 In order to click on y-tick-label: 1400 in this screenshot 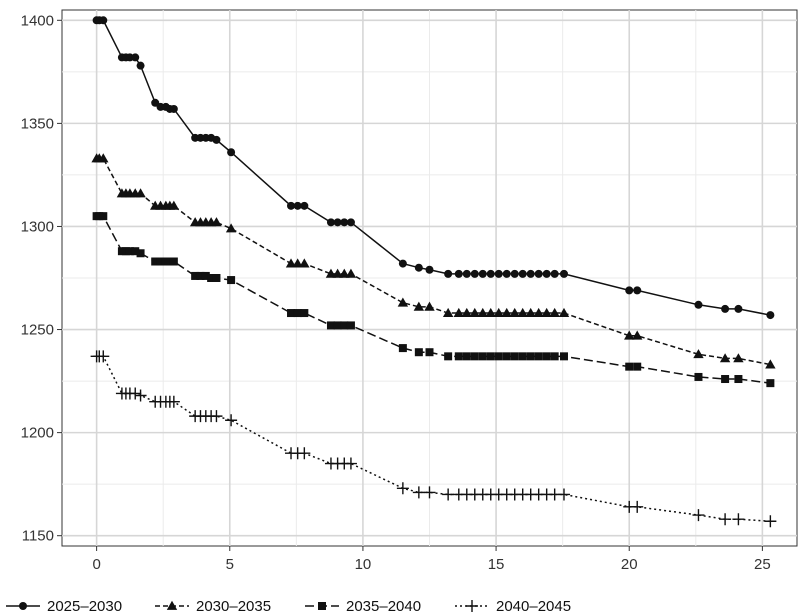, I will do `click(37, 20)`.